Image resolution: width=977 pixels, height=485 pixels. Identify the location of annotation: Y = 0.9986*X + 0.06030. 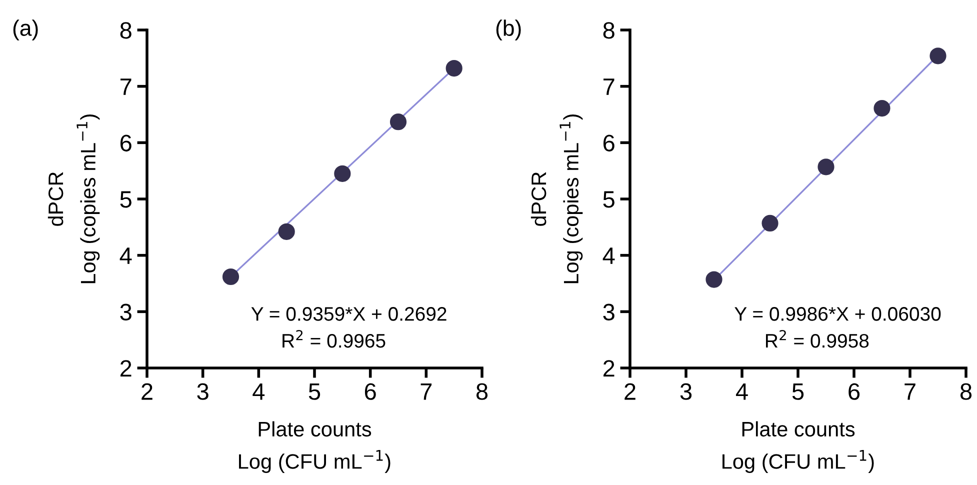
(837, 314).